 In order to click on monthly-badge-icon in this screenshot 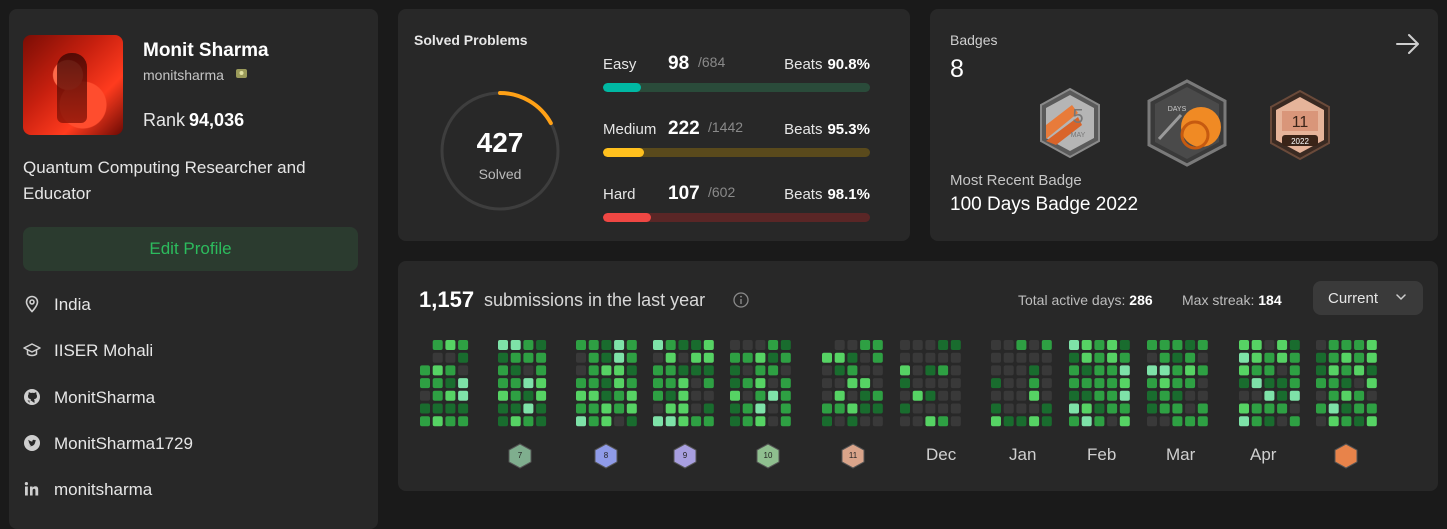, I will do `click(1346, 458)`.